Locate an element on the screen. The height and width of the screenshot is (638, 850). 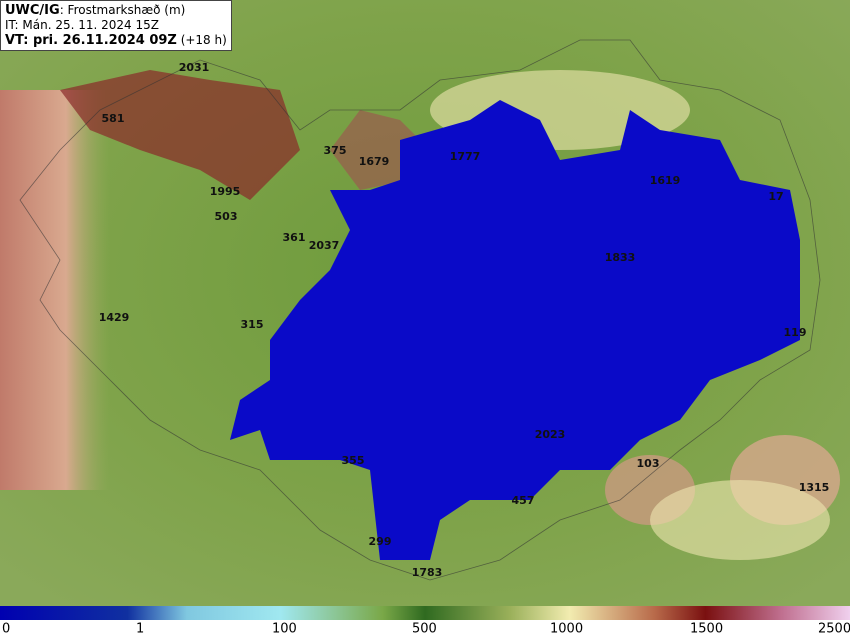
lead-time: (+18 h) is located at coordinates (201, 40).